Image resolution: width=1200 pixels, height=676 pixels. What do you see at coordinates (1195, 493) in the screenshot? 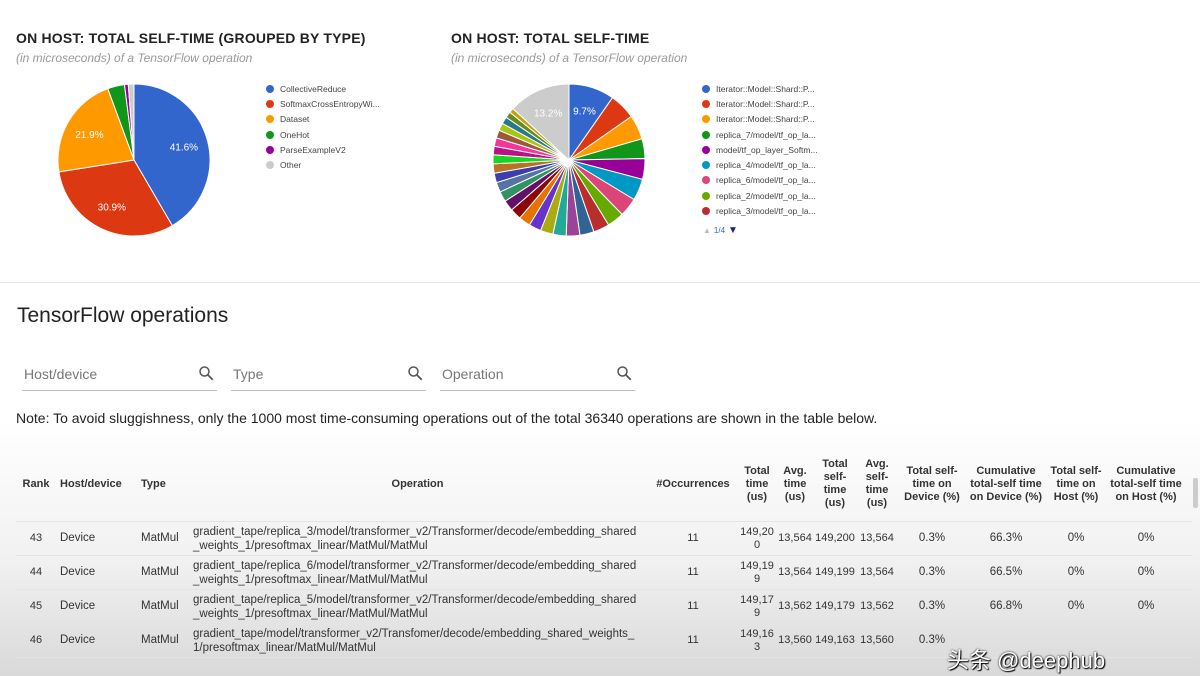
I see `table-scrollbar` at bounding box center [1195, 493].